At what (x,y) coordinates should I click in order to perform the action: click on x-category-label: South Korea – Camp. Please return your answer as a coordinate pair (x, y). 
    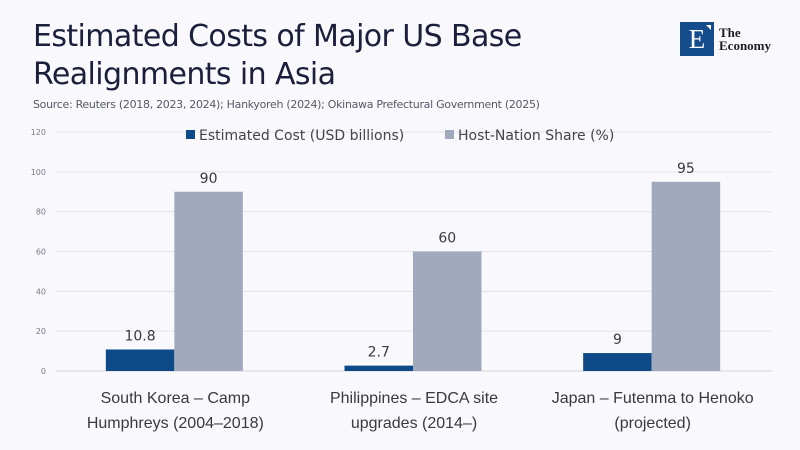
    Looking at the image, I should click on (176, 398).